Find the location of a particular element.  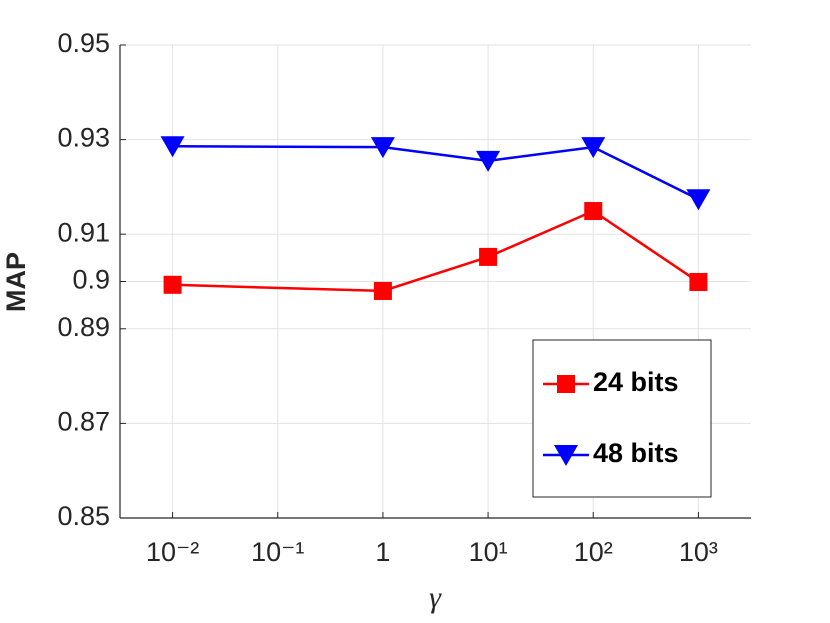

x-tick-label: 10³ is located at coordinates (698, 552).